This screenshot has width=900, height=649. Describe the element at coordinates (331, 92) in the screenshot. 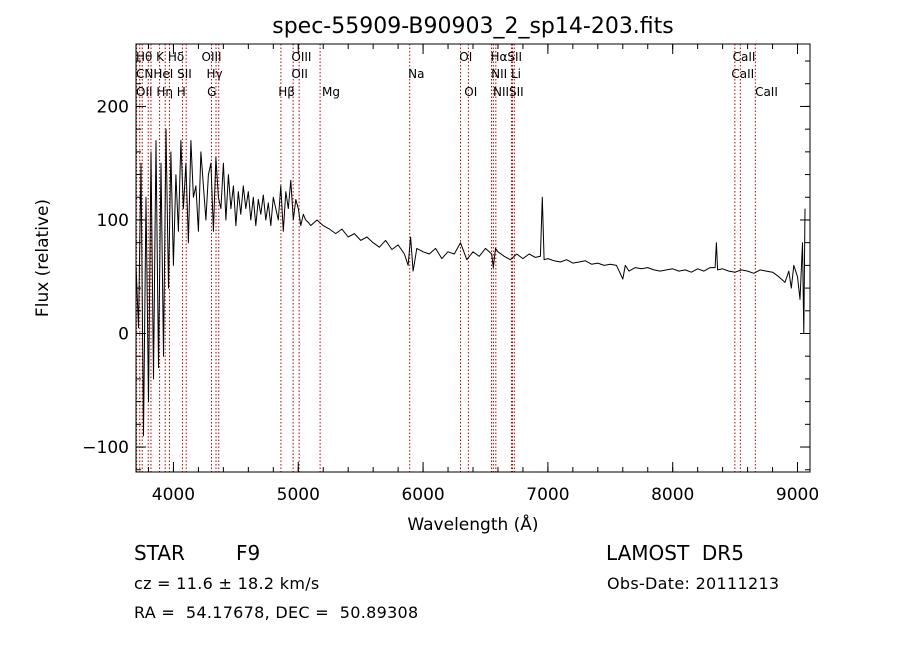

I see `line-marker-label: Mg` at that location.